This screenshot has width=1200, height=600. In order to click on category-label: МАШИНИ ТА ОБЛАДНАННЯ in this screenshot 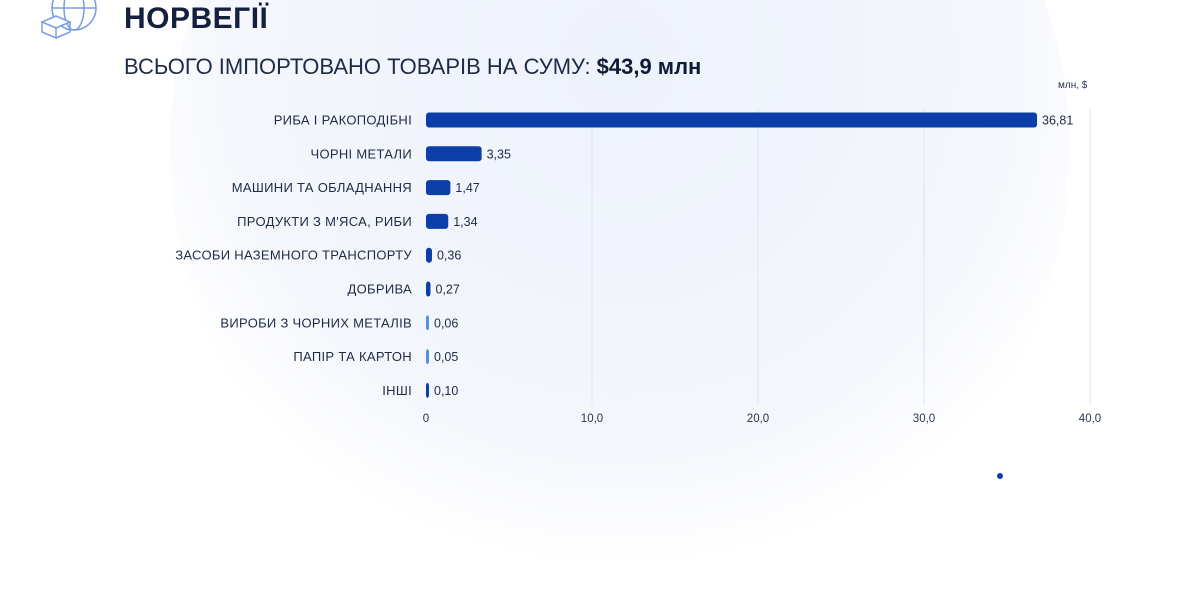, I will do `click(322, 187)`.